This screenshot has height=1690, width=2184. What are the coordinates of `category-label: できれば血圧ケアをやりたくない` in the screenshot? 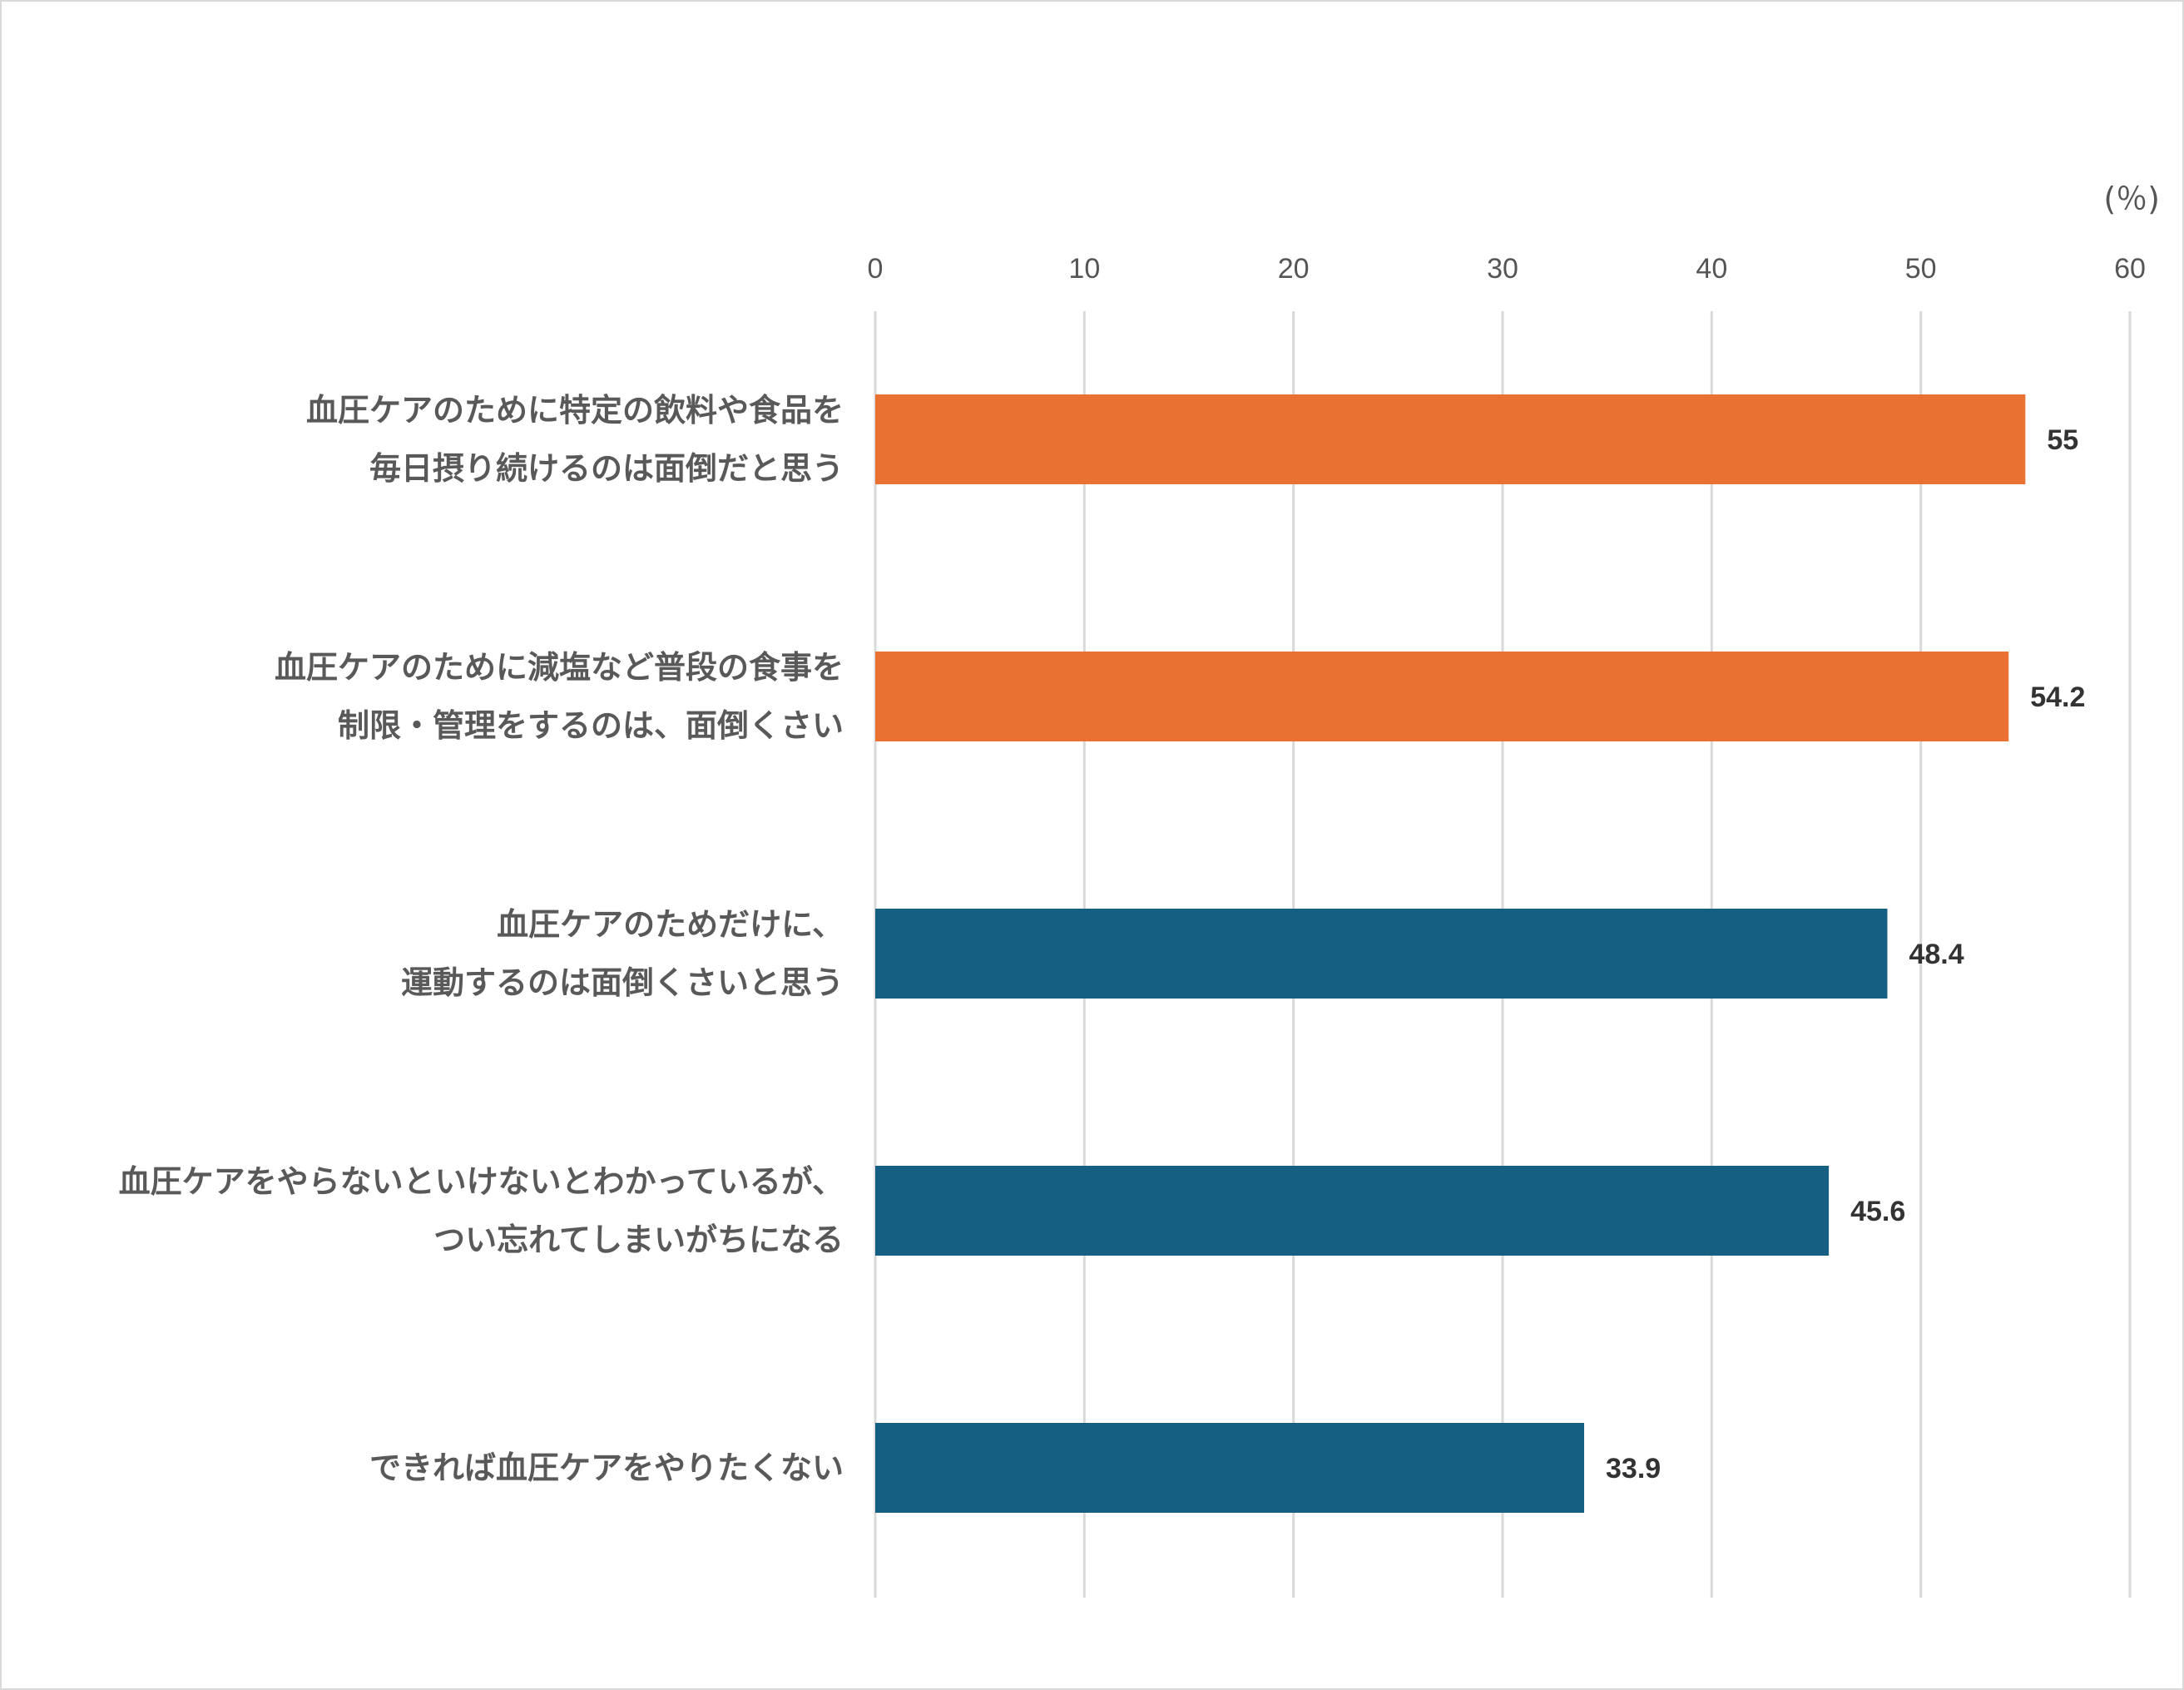 It's located at (606, 1468).